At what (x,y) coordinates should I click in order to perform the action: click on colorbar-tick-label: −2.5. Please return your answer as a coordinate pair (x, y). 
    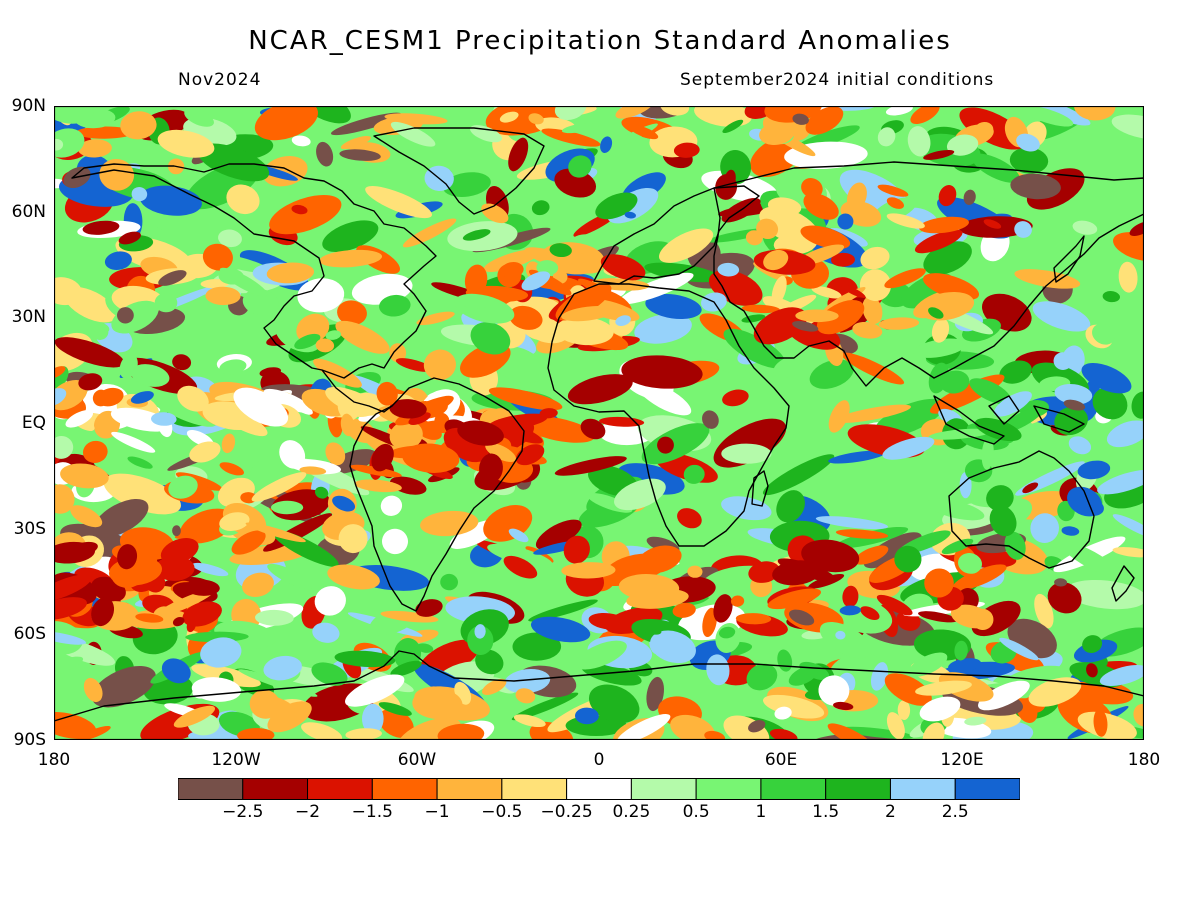
    Looking at the image, I should click on (243, 812).